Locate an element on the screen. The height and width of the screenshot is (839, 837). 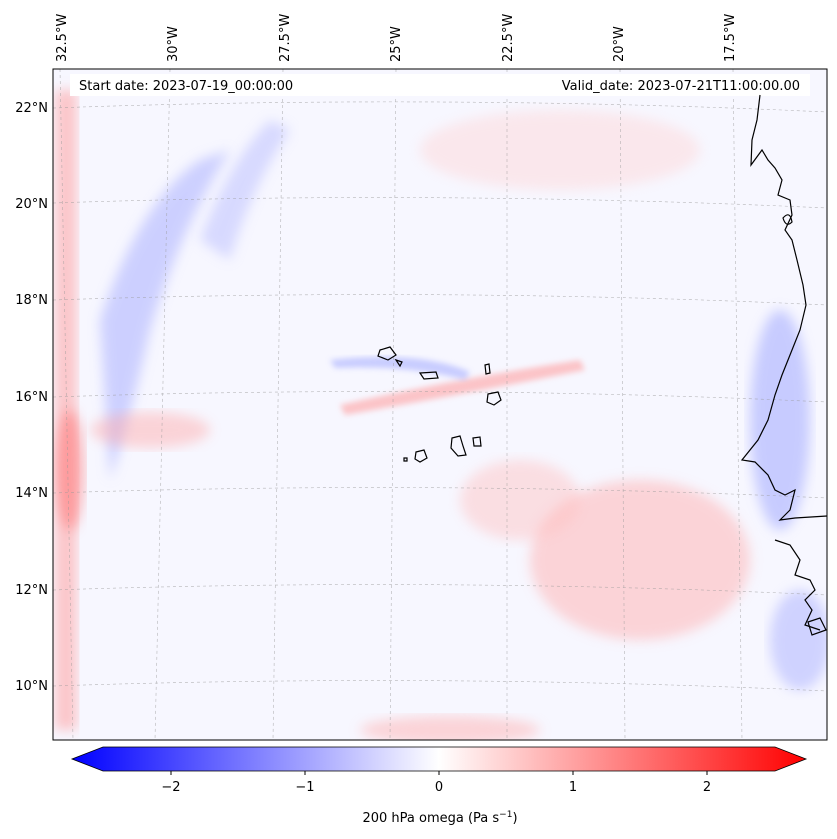
field-blob-blue-cv is located at coordinates (400, 368).